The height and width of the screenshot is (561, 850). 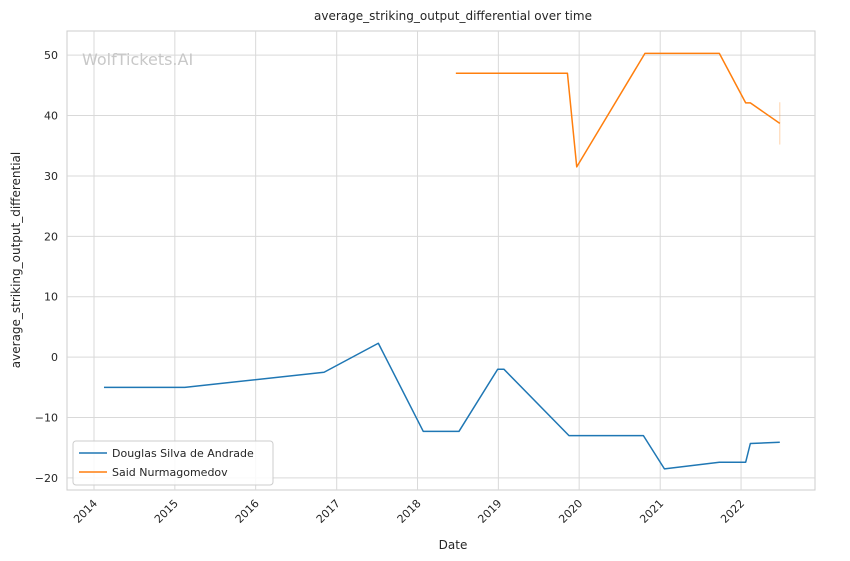 I want to click on y-tick-labels: −20 −10 0 10 20 30 40 50, so click(x=46, y=267).